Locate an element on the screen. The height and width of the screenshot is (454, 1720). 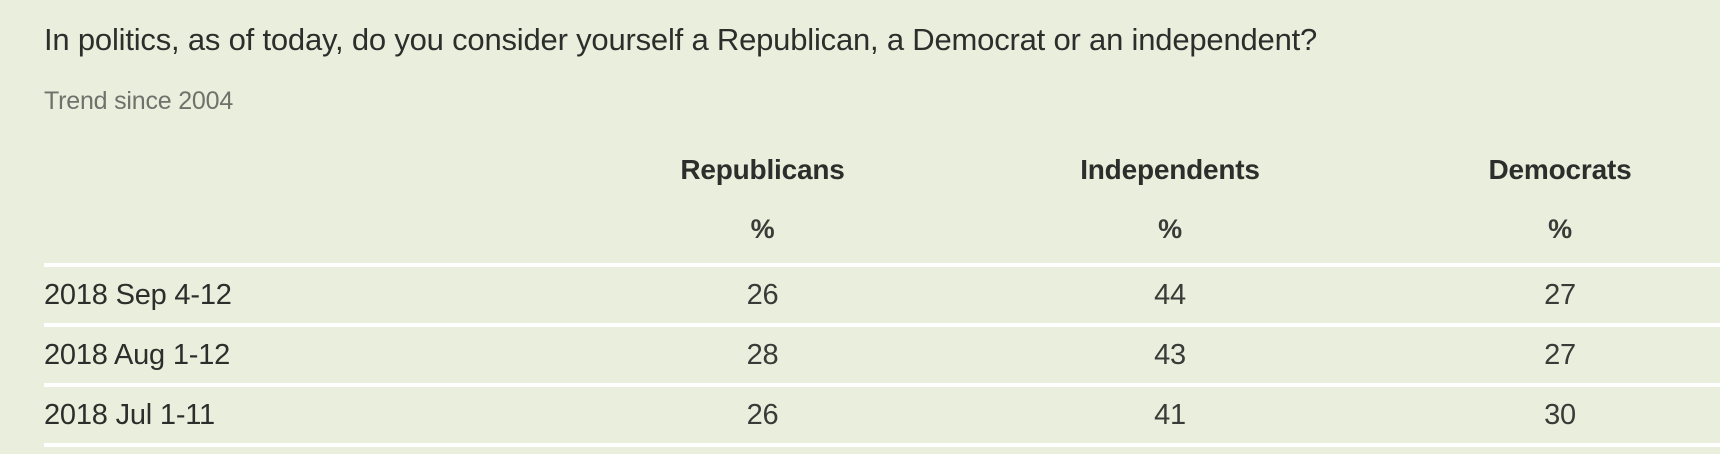
unit-spacer is located at coordinates (302, 230).